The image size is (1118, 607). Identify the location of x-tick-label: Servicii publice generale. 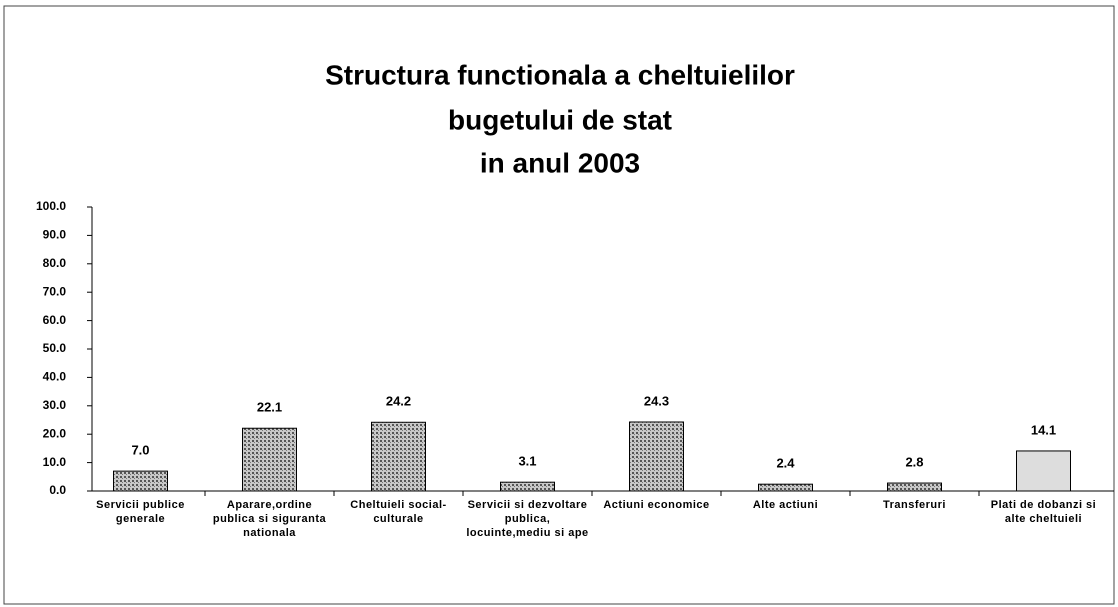
(140, 512).